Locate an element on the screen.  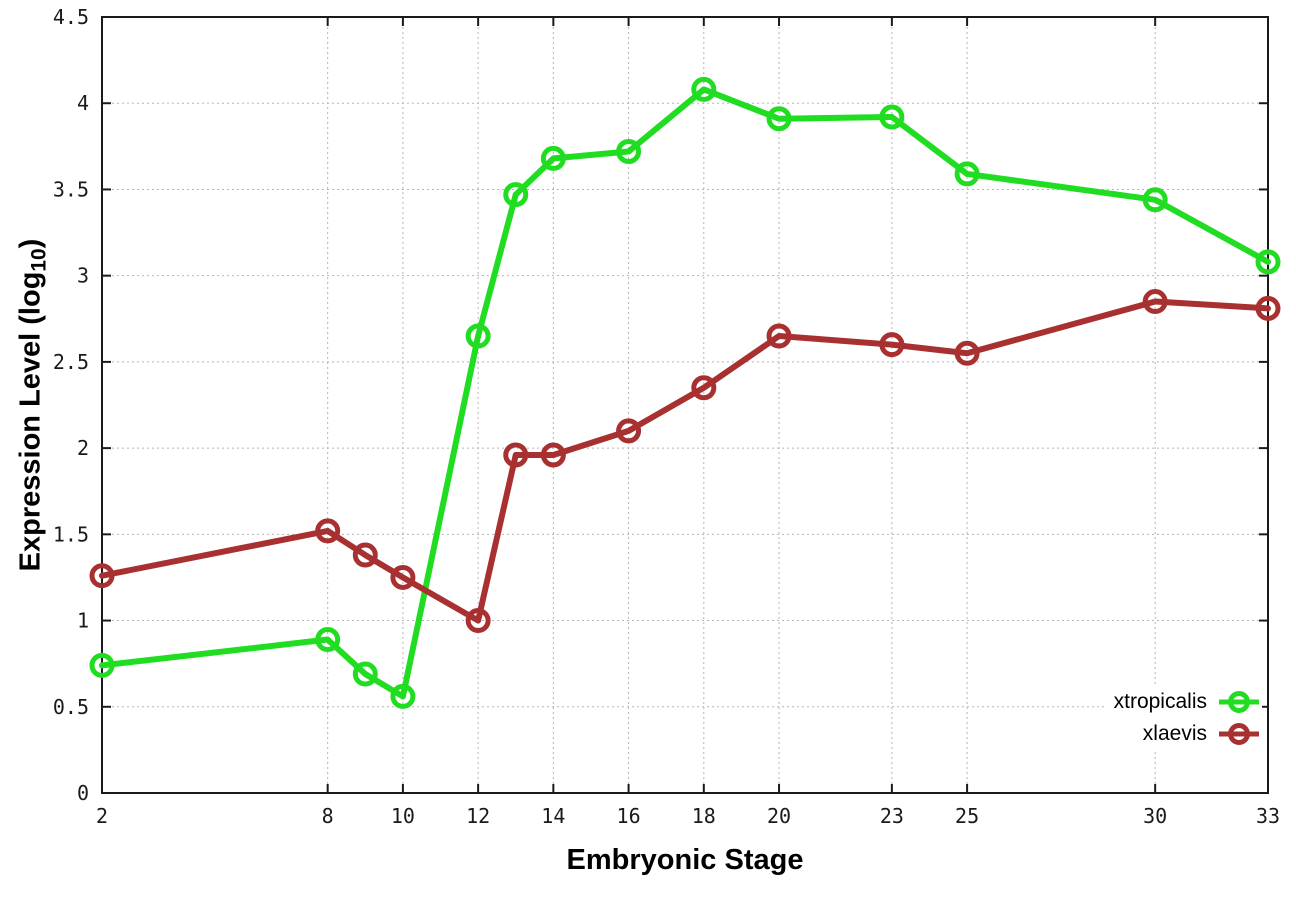
y-tick-label: 4 is located at coordinates (83, 103).